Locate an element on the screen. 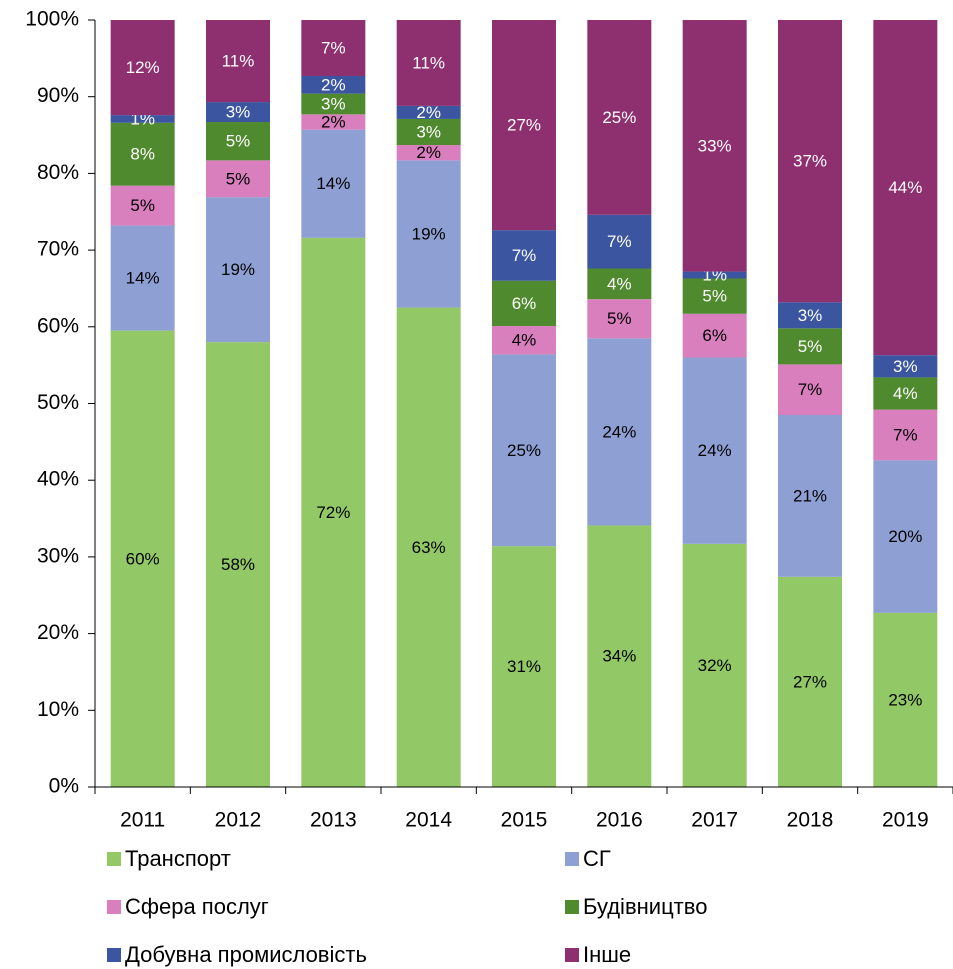 This screenshot has width=953, height=969. y-tick-label: 60% is located at coordinates (58, 325).